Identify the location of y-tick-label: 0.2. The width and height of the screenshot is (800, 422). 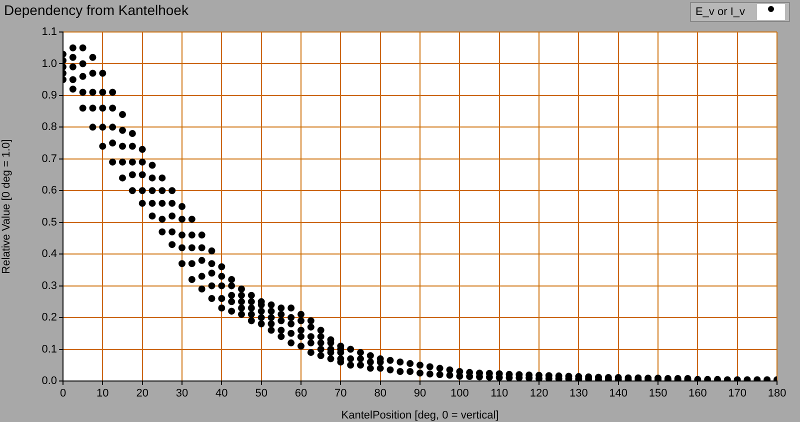
(49, 318).